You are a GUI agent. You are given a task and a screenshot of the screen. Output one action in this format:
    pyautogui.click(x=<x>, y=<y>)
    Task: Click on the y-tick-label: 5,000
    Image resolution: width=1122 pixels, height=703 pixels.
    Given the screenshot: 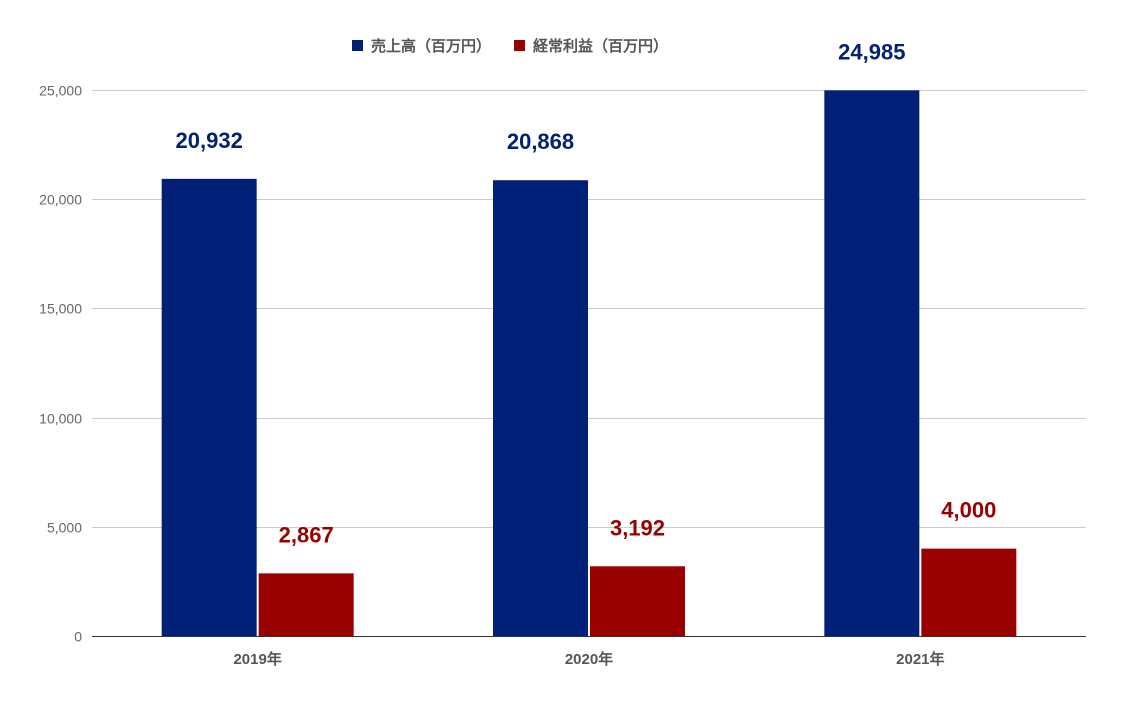 What is the action you would take?
    pyautogui.click(x=64, y=528)
    